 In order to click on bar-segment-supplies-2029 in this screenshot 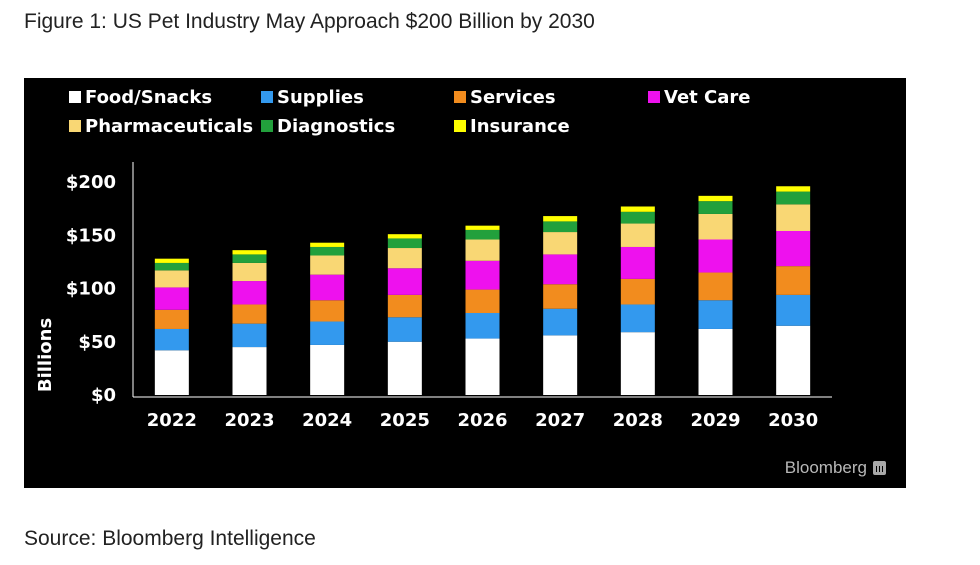, I will do `click(715, 314)`.